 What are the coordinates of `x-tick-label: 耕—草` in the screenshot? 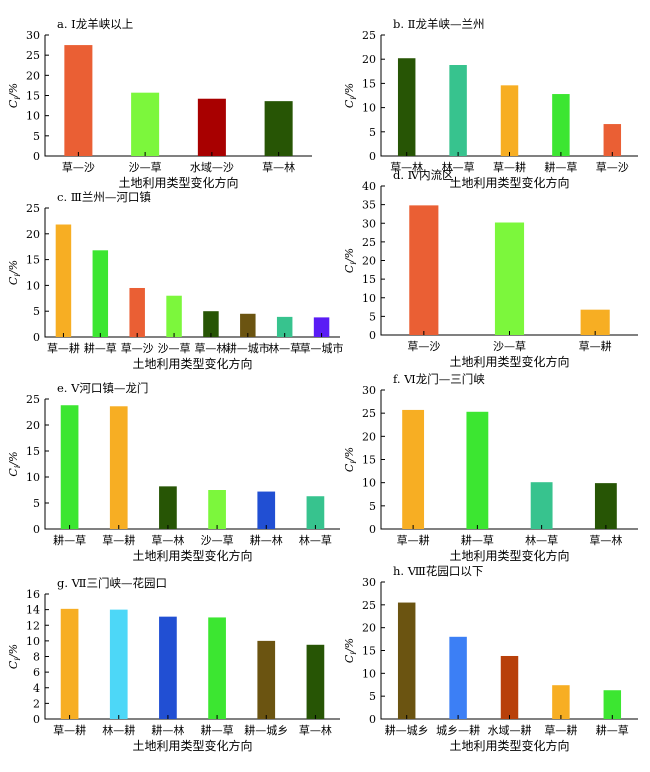 It's located at (560, 167).